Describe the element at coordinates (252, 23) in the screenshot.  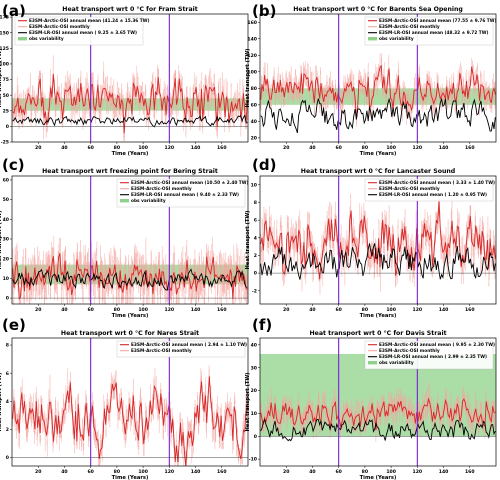
I see `y-tick-label: 160` at that location.